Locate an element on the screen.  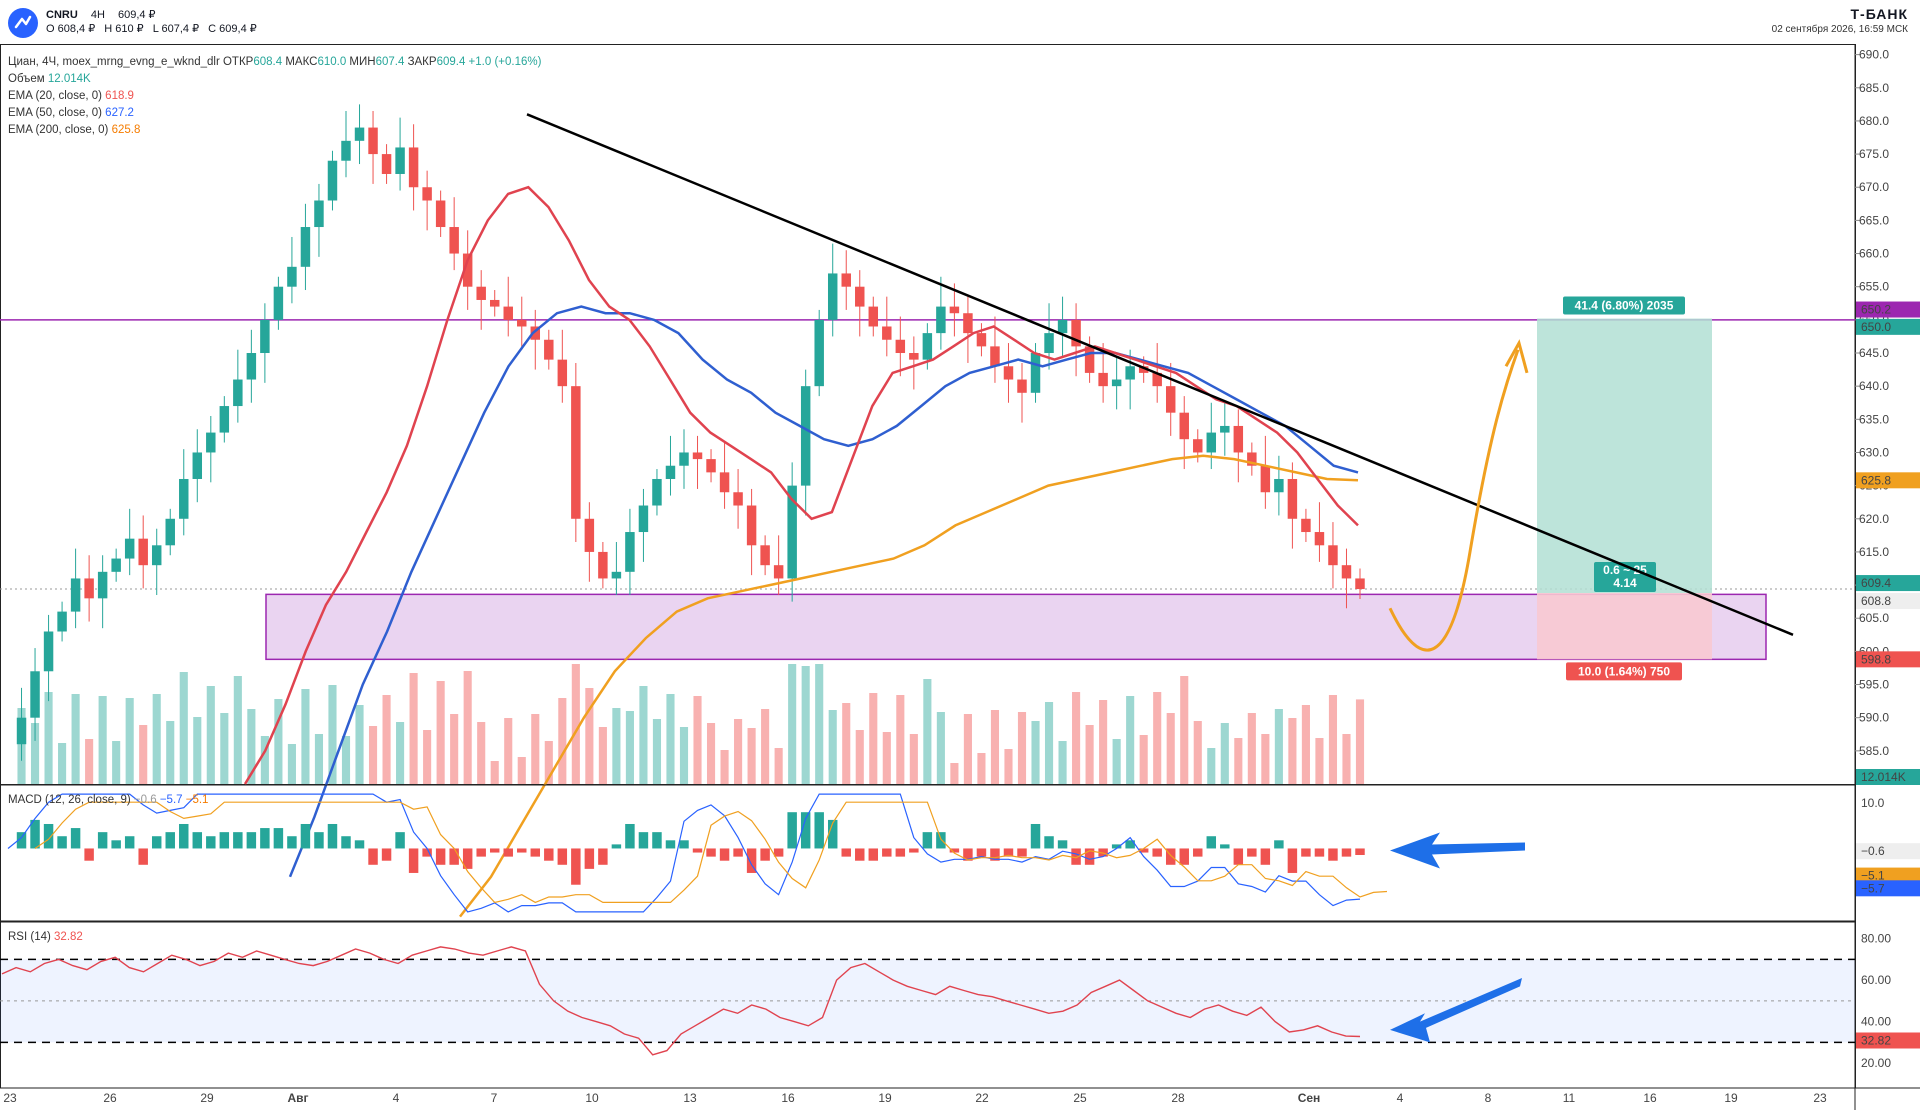
x-tick-label: 29 is located at coordinates (207, 1098).